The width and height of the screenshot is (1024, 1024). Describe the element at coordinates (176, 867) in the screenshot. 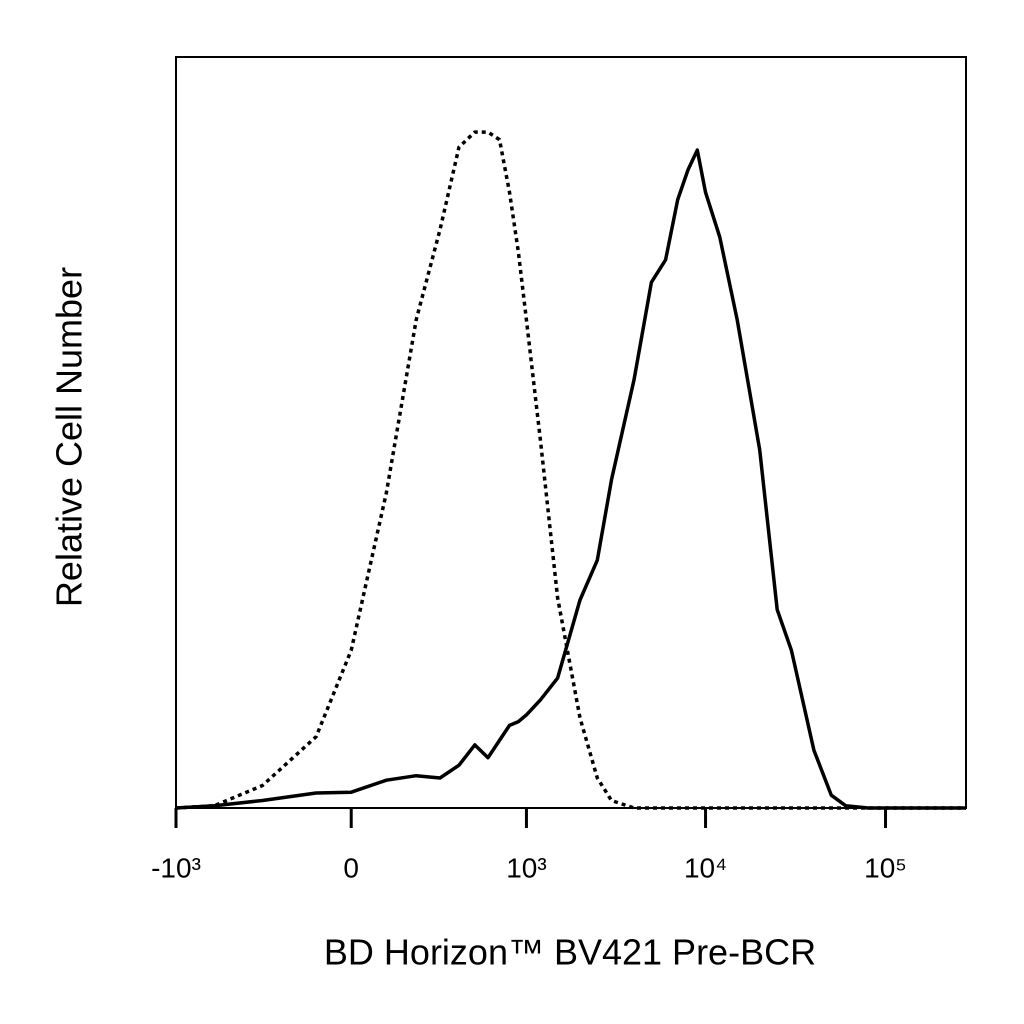

I see `x-tick-label: -10³` at that location.